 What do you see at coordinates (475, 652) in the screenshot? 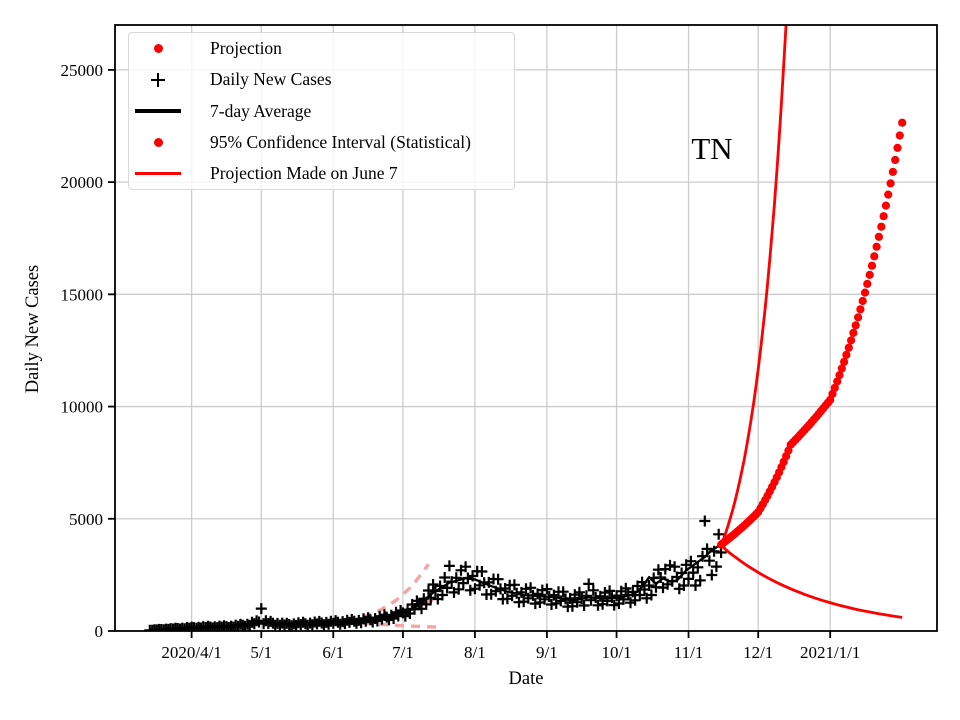
I see `x-tick-label: 8/1` at bounding box center [475, 652].